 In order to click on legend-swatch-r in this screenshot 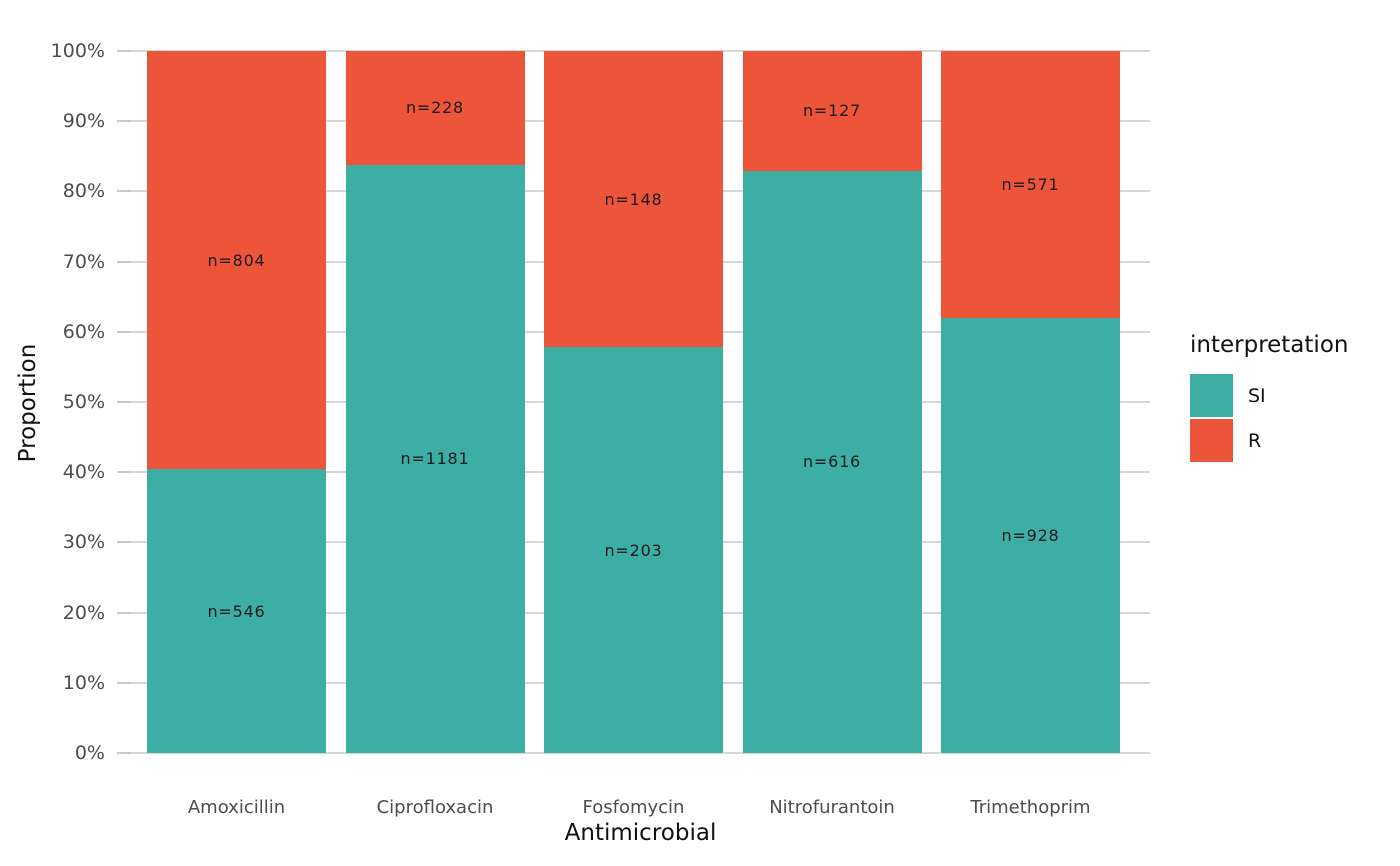, I will do `click(1211, 440)`.